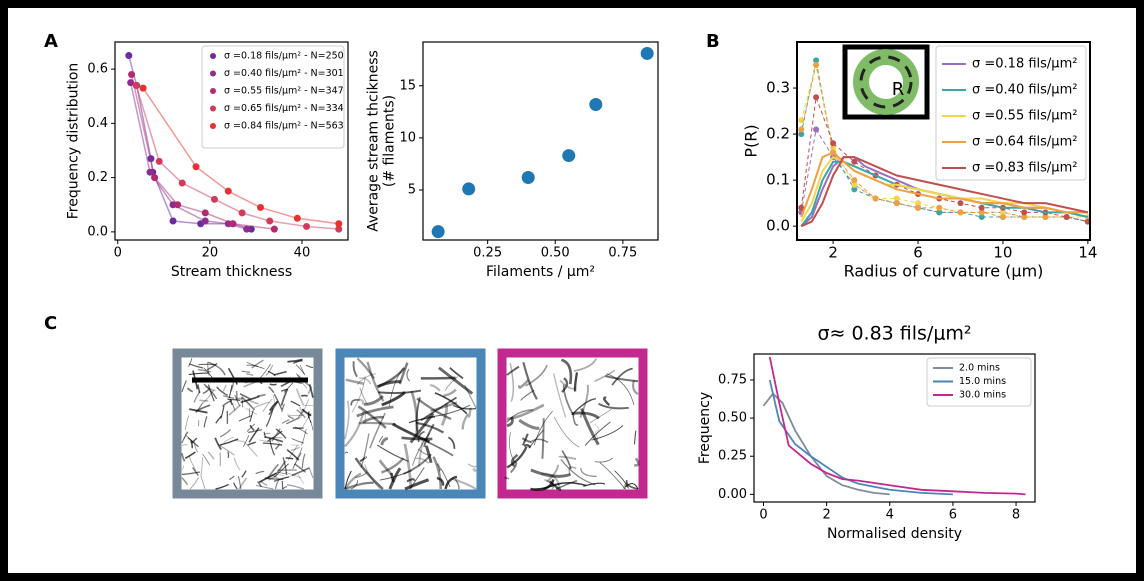 This screenshot has height=581, width=1144. What do you see at coordinates (284, 56) in the screenshot?
I see `legend-label: σ =0.18 fils/μm² - N=250` at bounding box center [284, 56].